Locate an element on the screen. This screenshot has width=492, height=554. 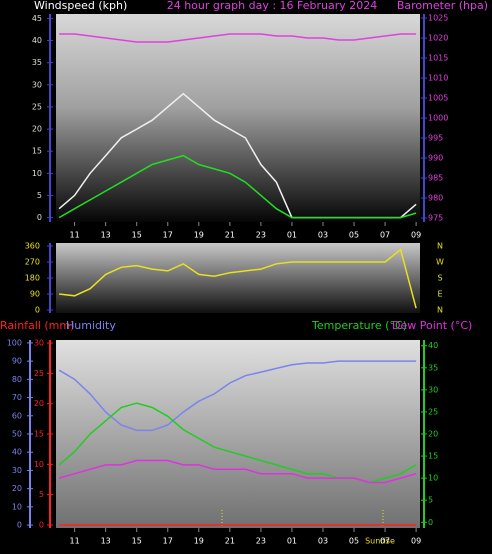
y-tick-label: 1020 is located at coordinates (438, 38).